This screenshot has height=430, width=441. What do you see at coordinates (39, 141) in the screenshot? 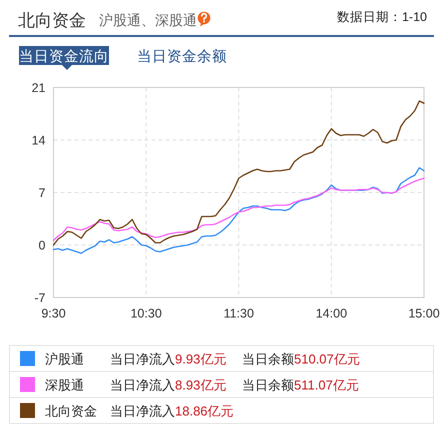
I see `y-tick-label: 14` at bounding box center [39, 141].